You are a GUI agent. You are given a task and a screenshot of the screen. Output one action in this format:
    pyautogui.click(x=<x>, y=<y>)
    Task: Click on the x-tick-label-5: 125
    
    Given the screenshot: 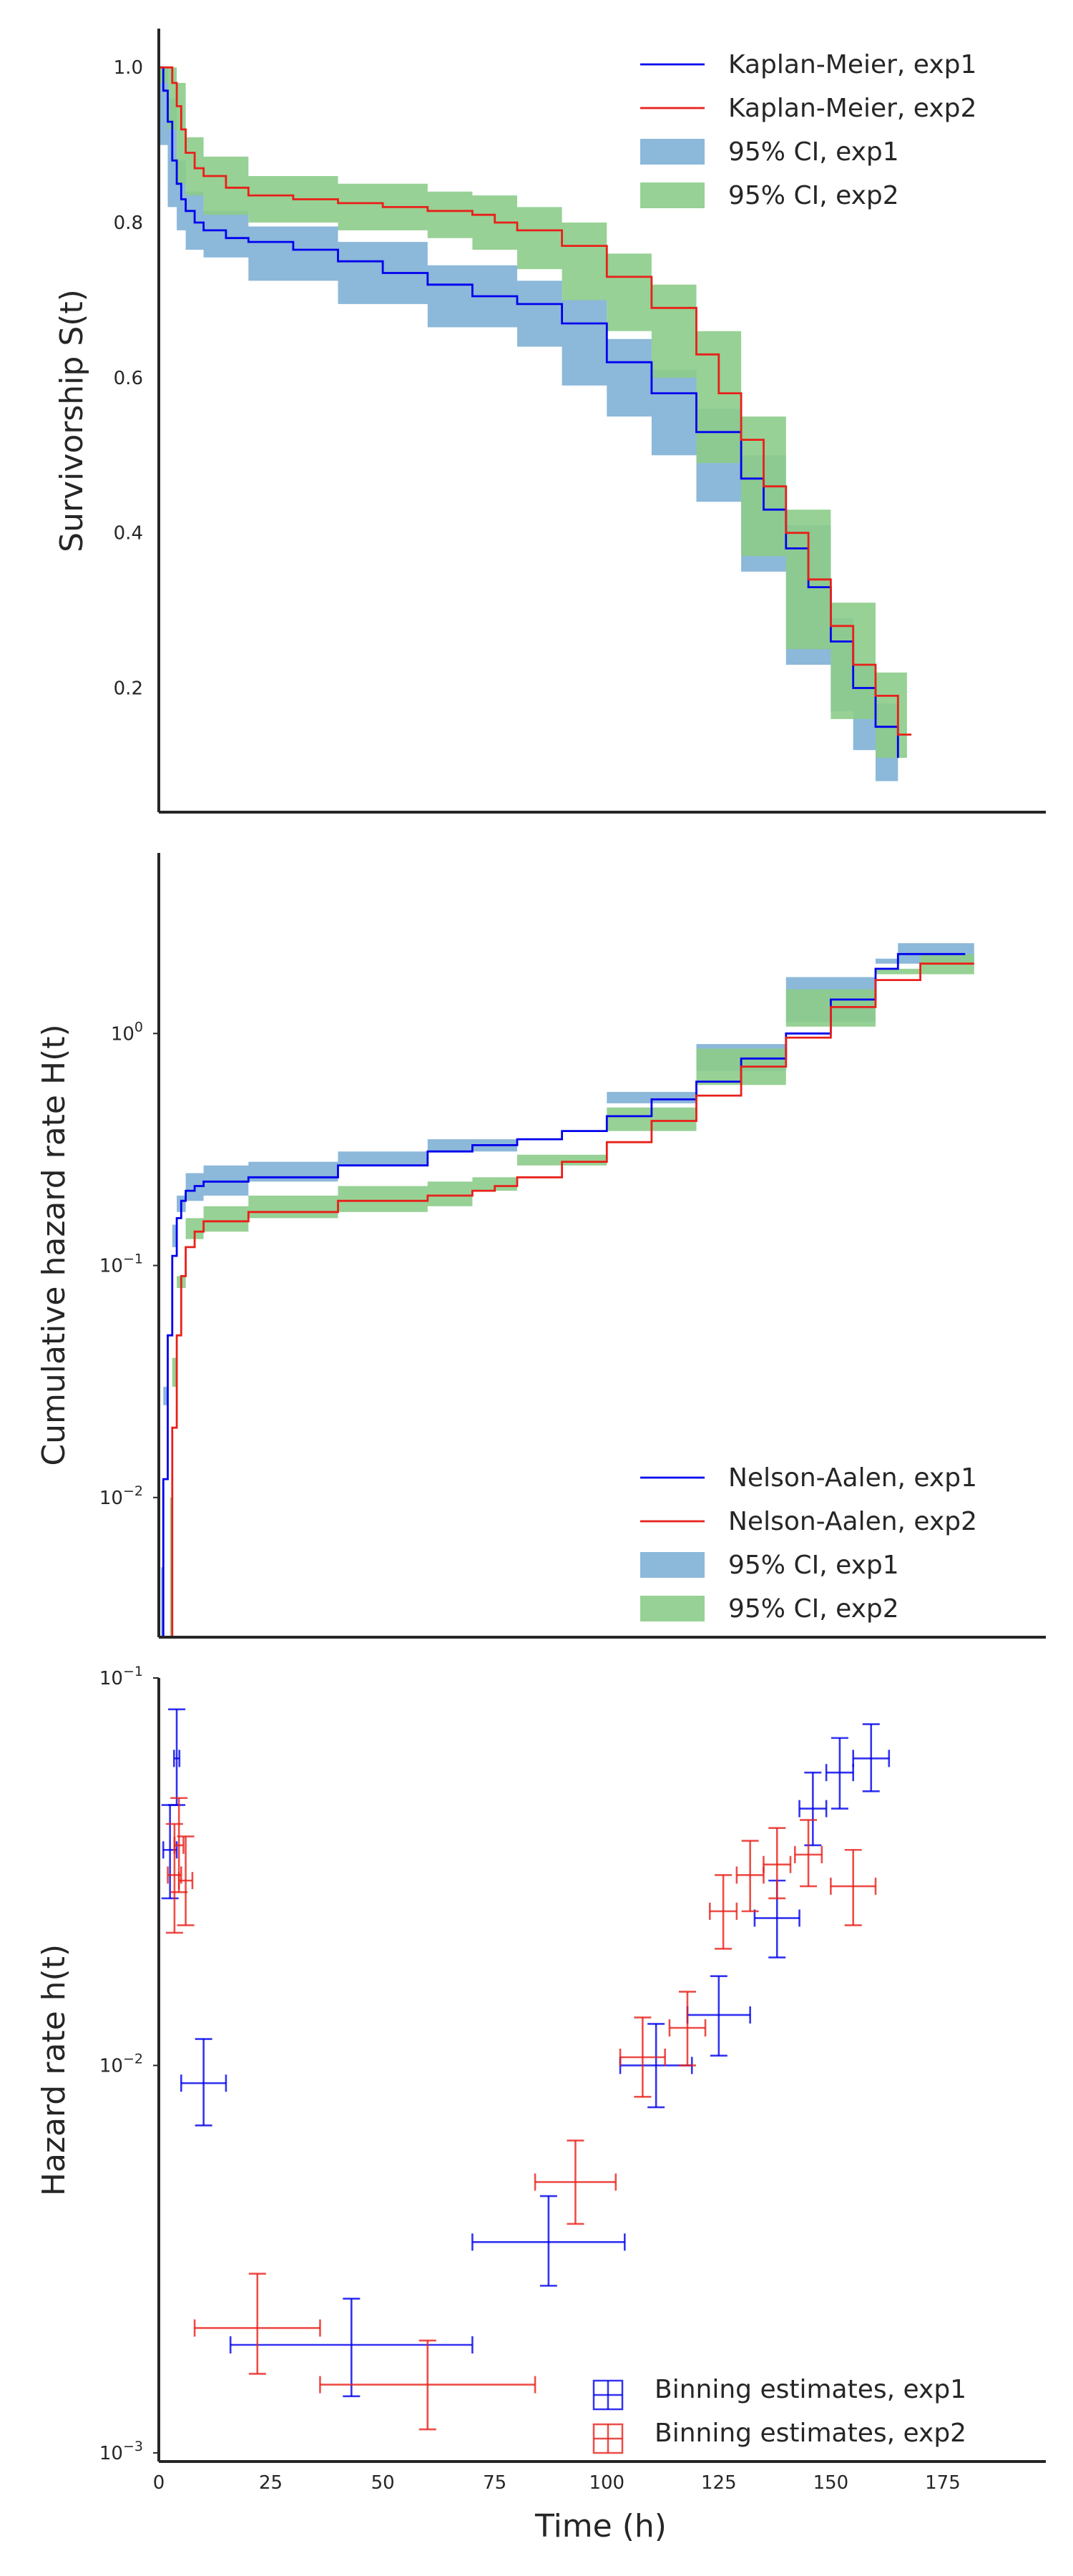 What is the action you would take?
    pyautogui.click(x=719, y=2483)
    